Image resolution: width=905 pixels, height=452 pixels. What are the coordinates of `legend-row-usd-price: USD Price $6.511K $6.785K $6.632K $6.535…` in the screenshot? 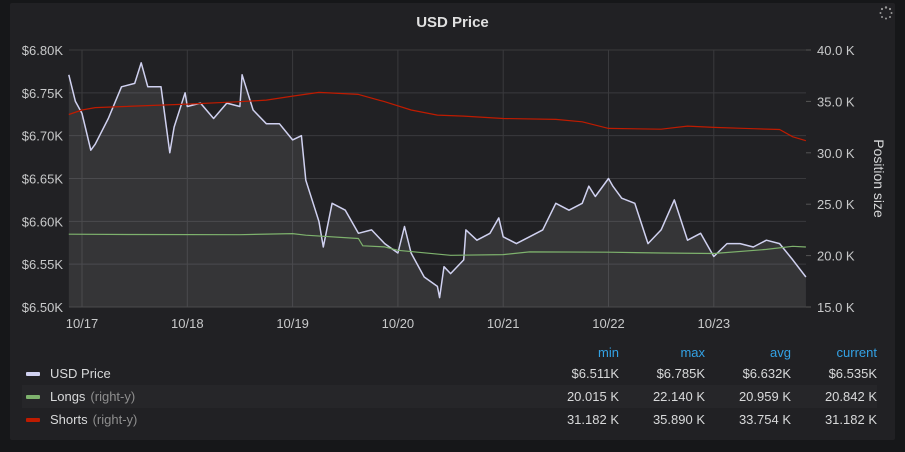 It's located at (449, 373).